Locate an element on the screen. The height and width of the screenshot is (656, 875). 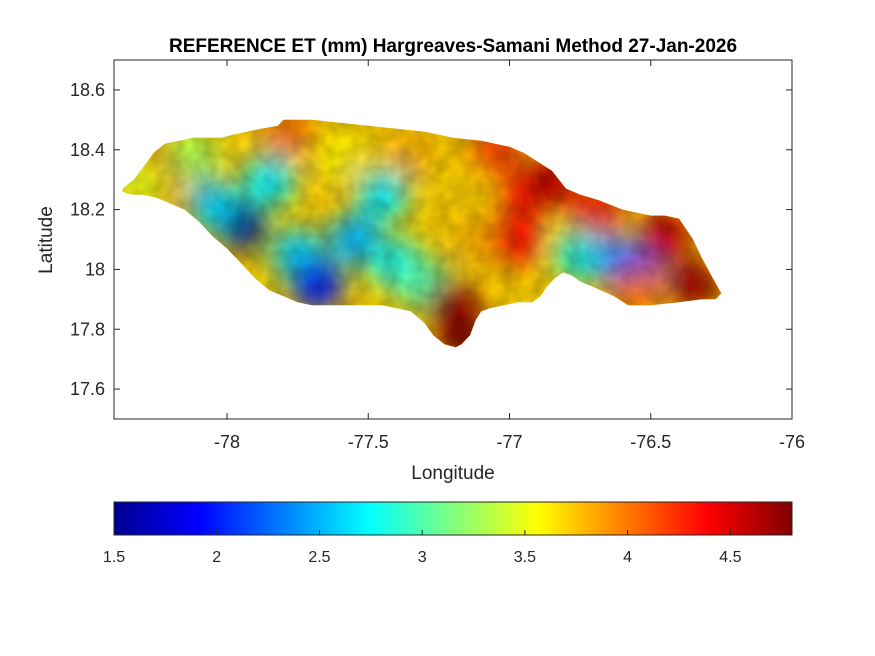
colorbar-tick-label: 4 is located at coordinates (627, 557).